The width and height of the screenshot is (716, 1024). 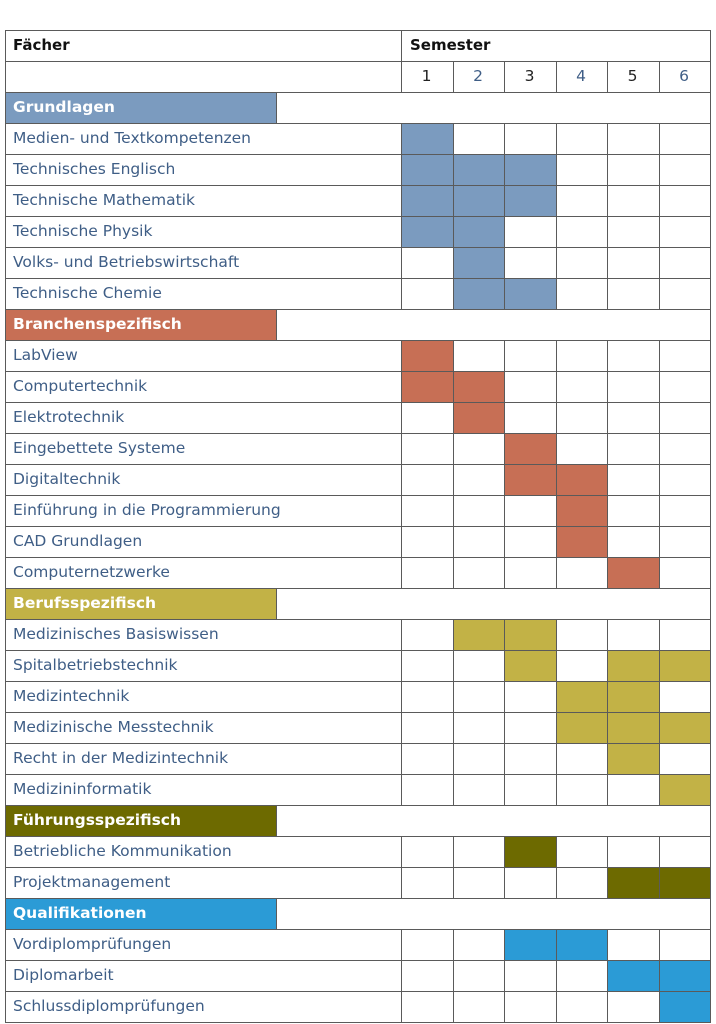 I want to click on semester-number: 2, so click(x=478, y=76).